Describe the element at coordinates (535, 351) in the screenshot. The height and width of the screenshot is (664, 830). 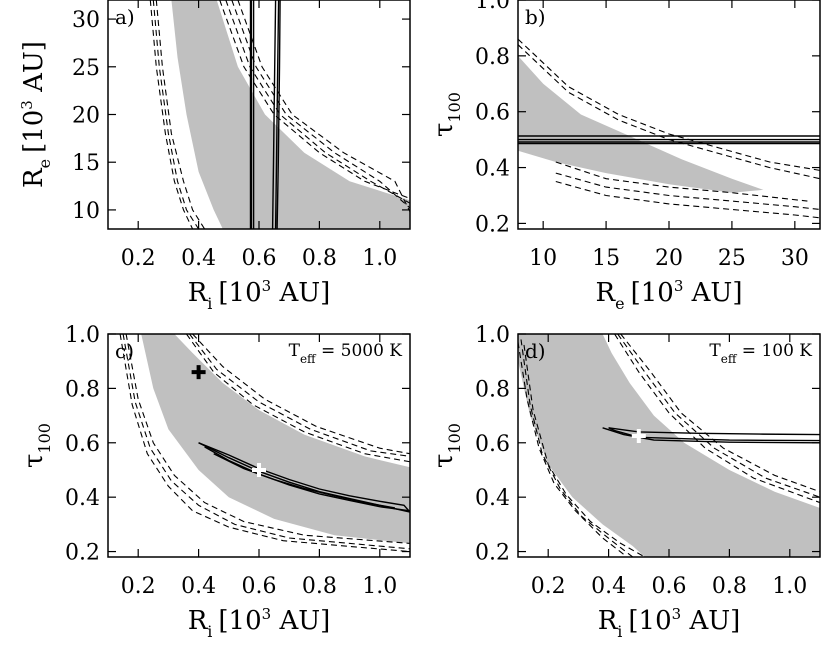
I see `panel-label: d)` at that location.